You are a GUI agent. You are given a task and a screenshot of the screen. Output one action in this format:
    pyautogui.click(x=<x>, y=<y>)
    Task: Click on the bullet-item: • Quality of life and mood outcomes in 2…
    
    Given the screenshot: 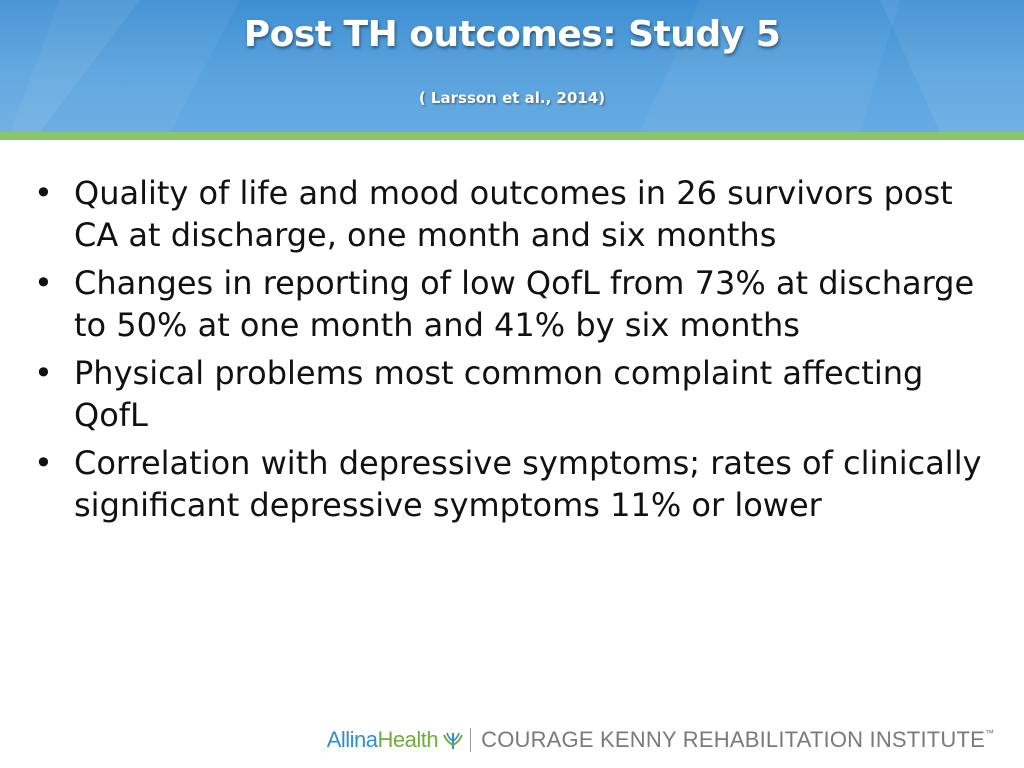 What is the action you would take?
    pyautogui.click(x=509, y=214)
    